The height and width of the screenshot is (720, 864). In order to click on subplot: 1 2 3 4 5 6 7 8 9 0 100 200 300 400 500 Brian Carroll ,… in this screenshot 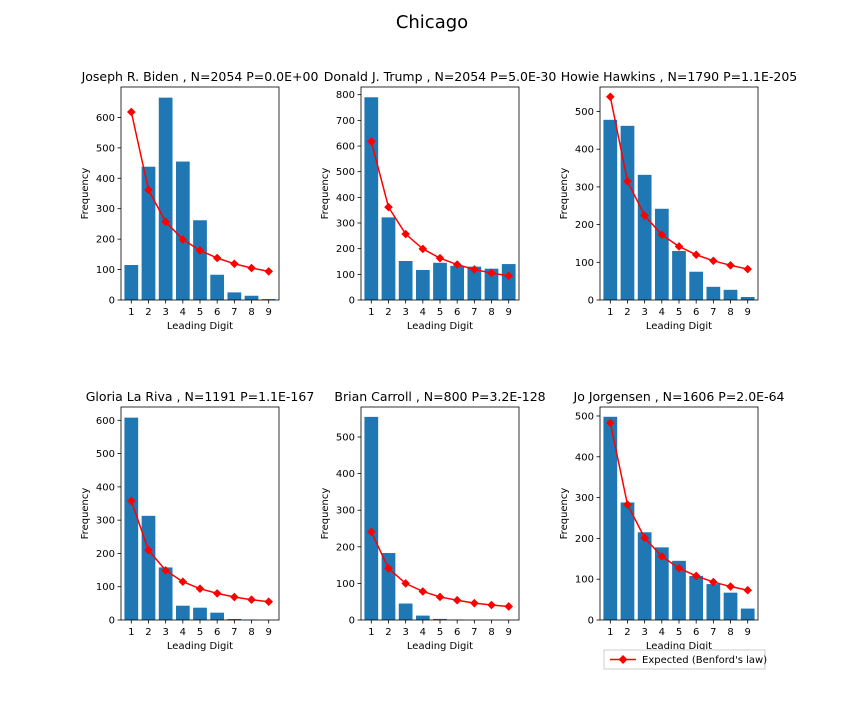, I will do `click(433, 520)`.